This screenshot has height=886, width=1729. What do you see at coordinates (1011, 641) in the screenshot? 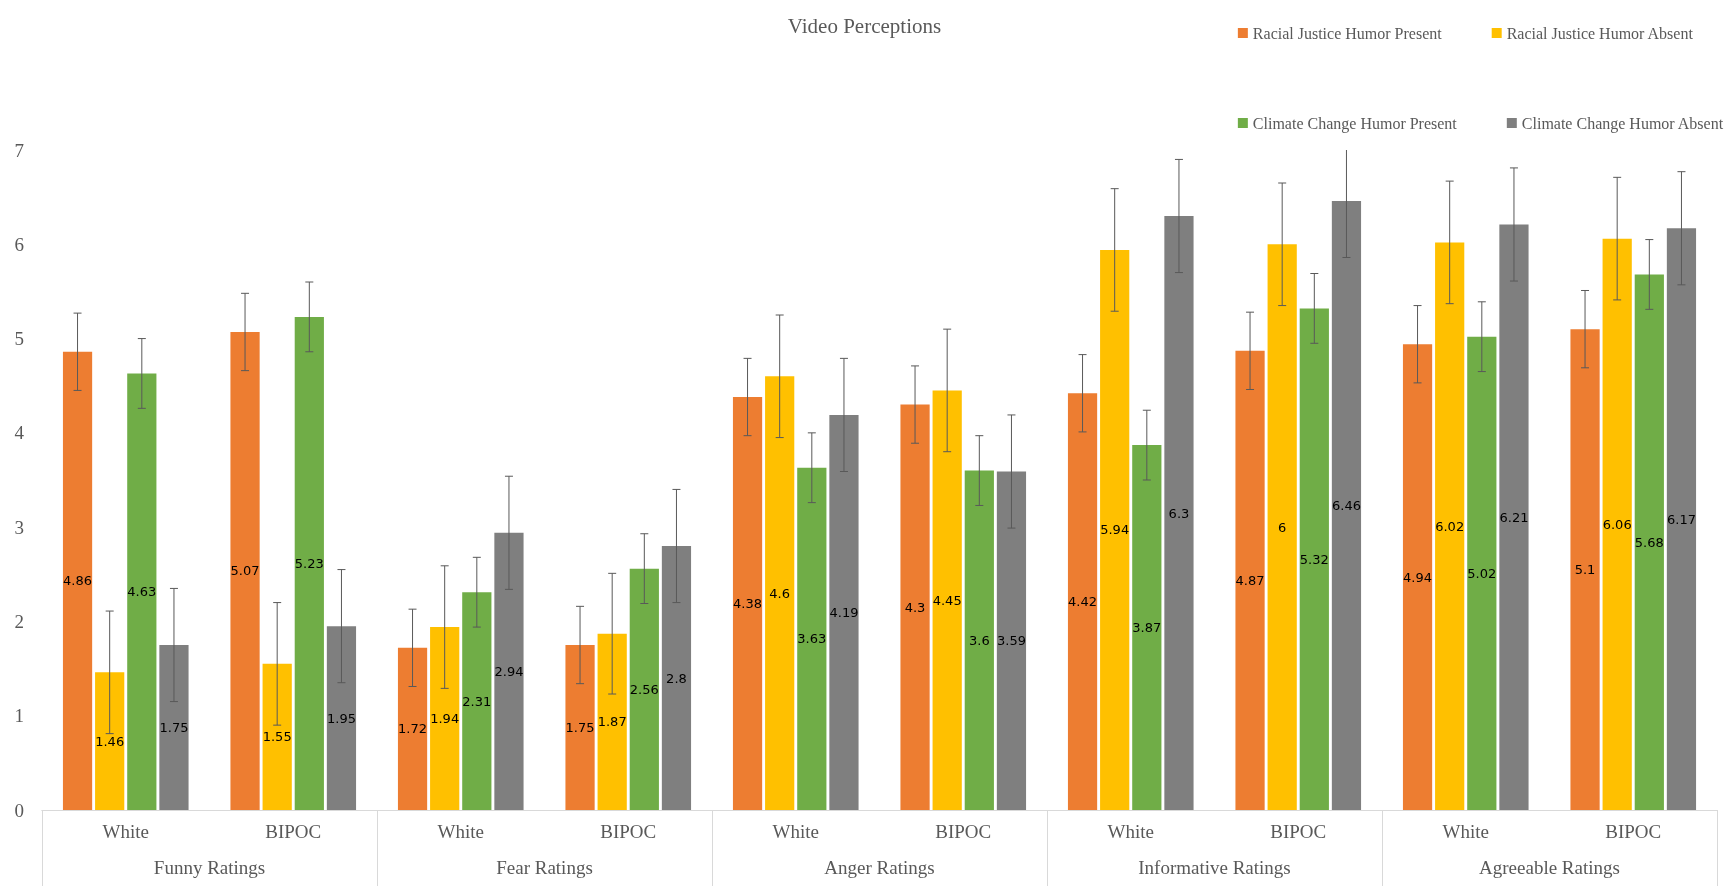
I see `data-label: 3.59` at bounding box center [1011, 641].